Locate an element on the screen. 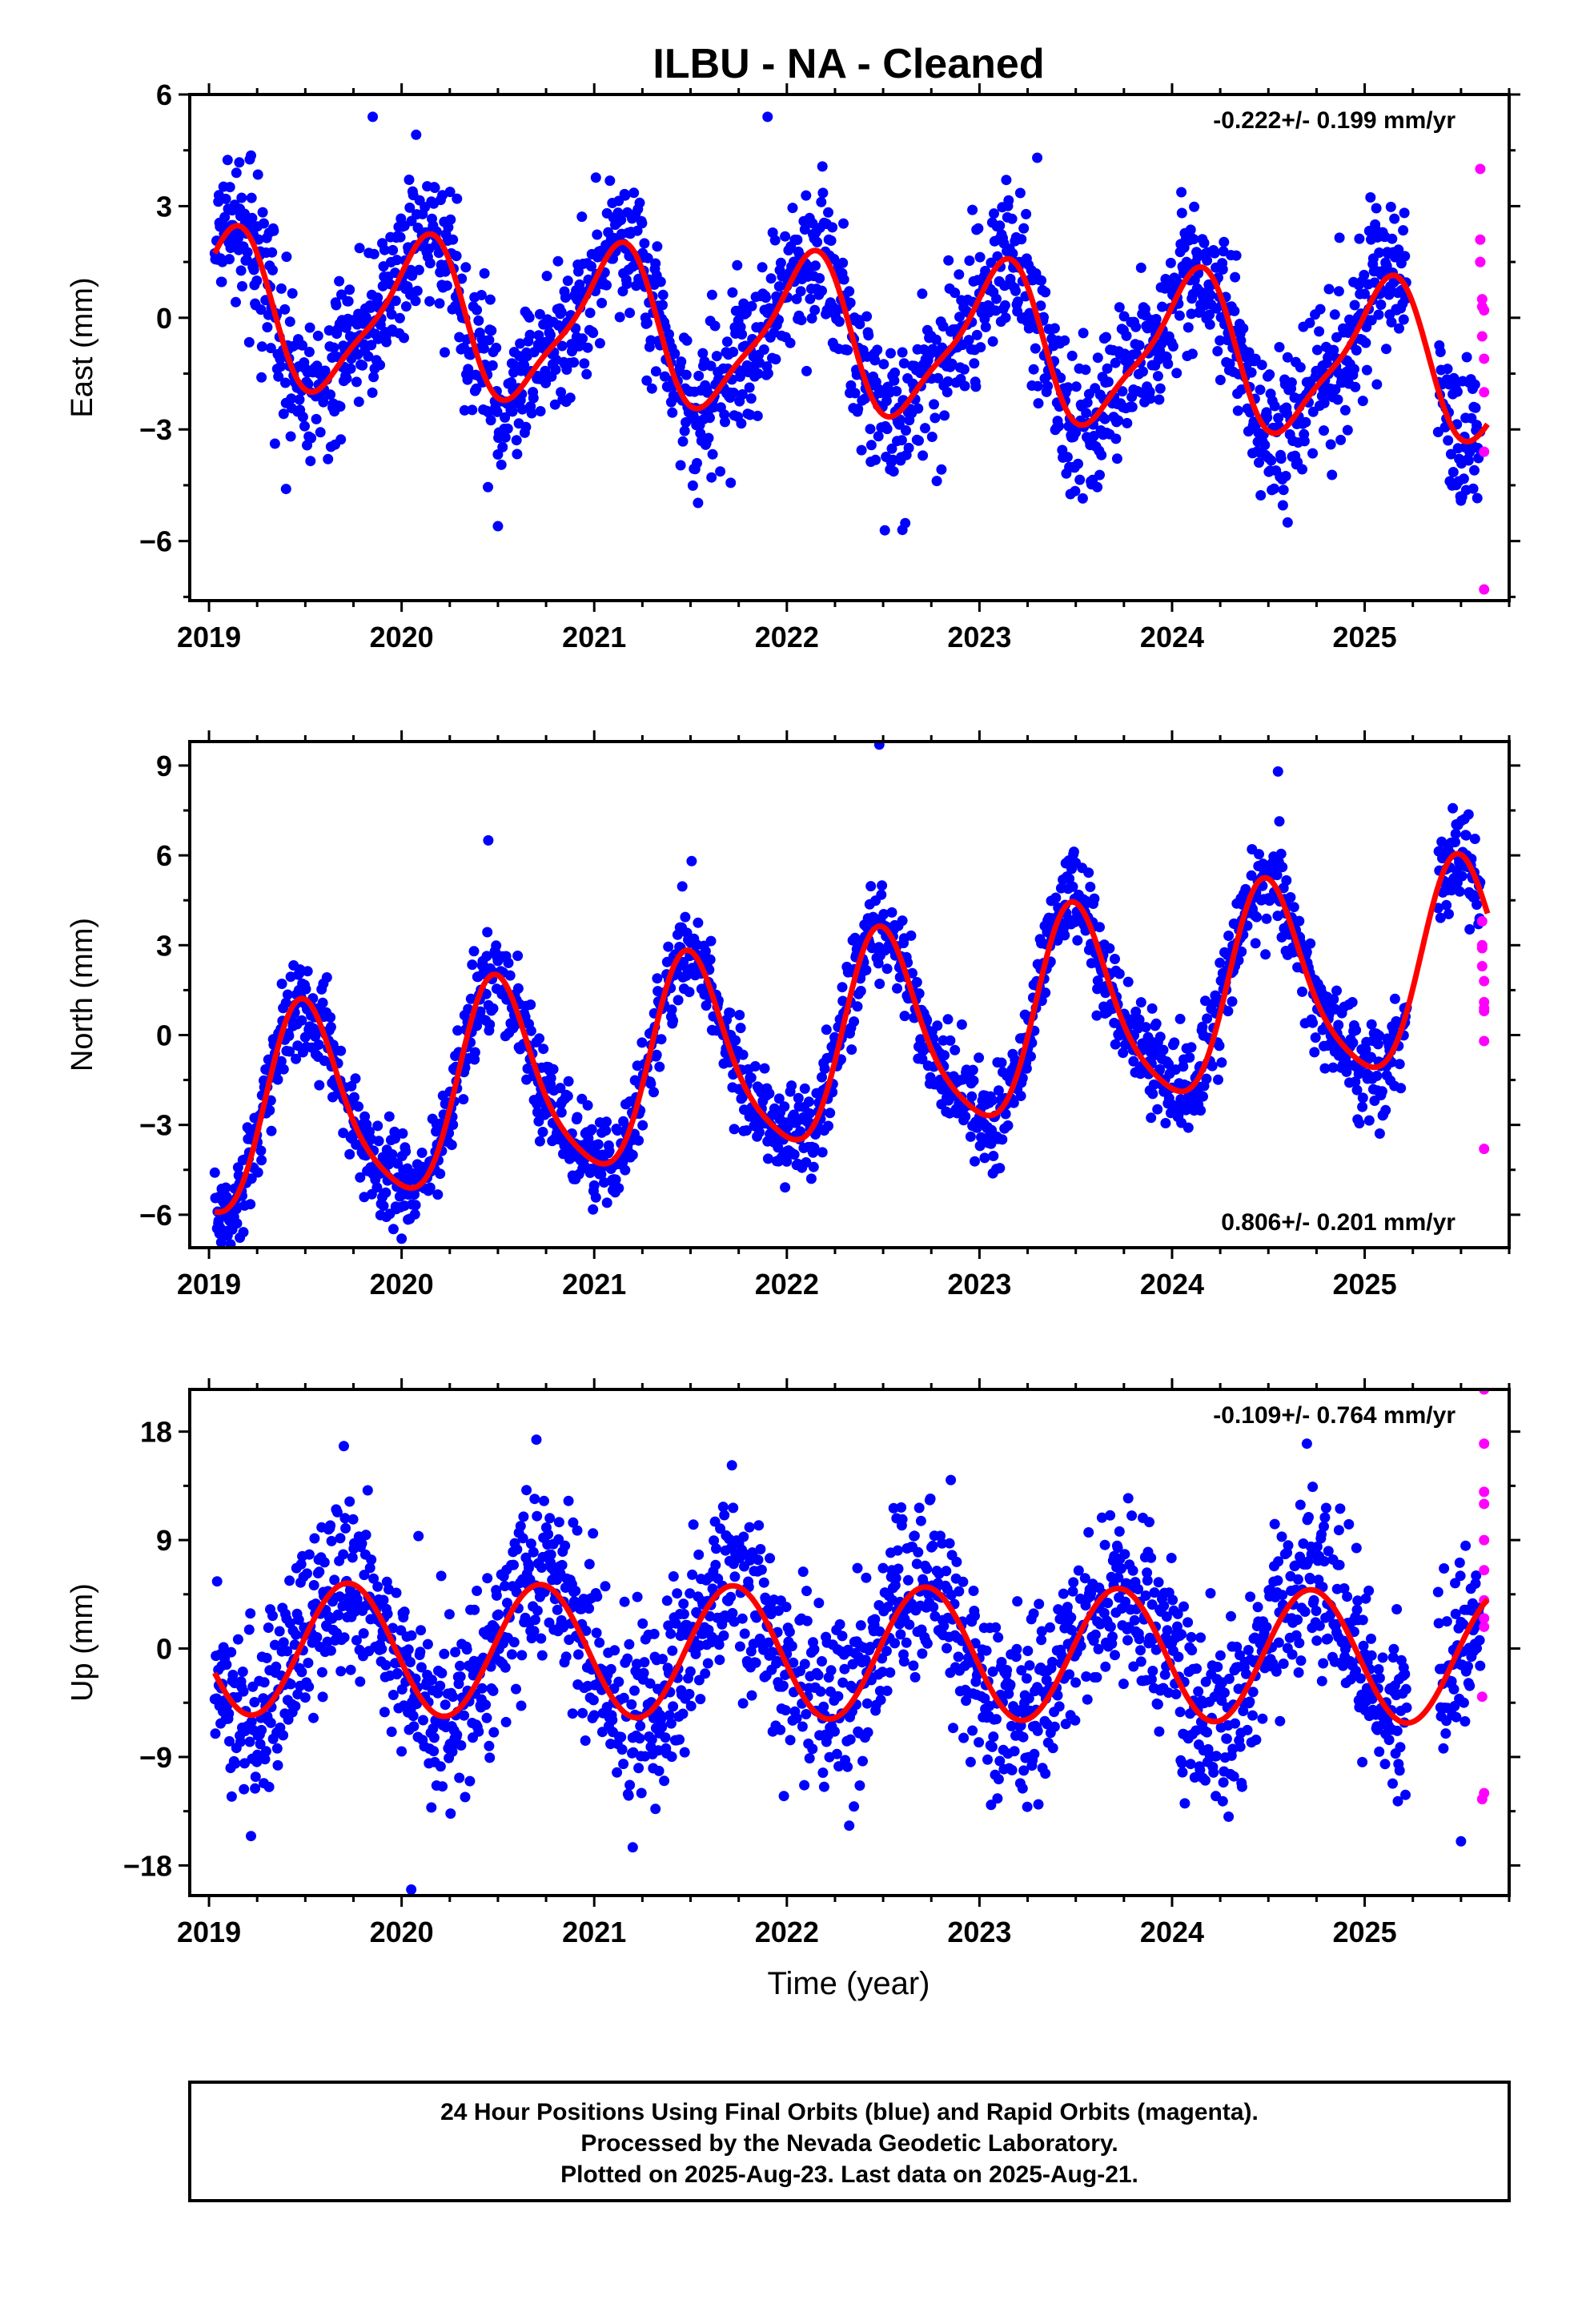 The height and width of the screenshot is (2324, 1582). x-tick-label: 2023 is located at coordinates (979, 1284).